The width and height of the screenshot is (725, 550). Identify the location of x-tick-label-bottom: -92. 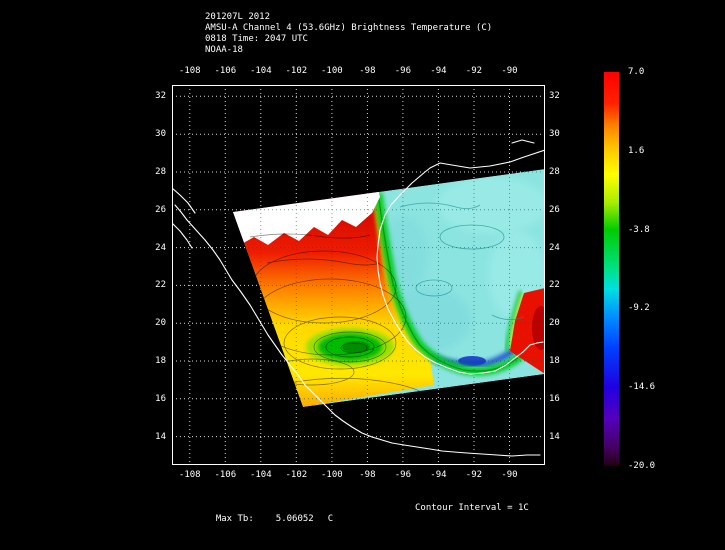
(474, 475).